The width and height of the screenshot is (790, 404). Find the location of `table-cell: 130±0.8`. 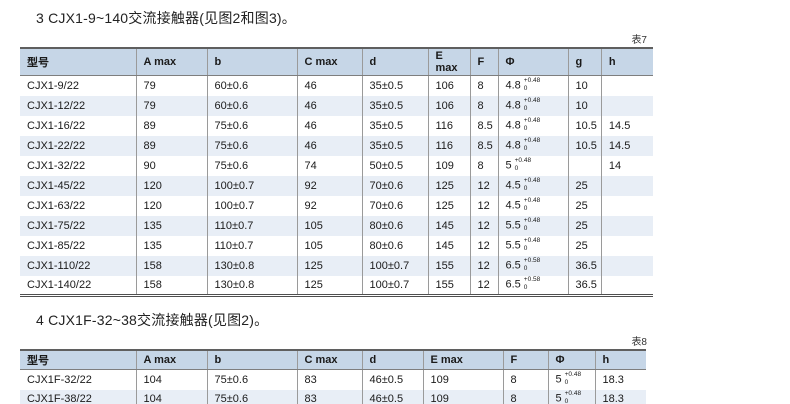

table-cell: 130±0.8 is located at coordinates (251, 285).